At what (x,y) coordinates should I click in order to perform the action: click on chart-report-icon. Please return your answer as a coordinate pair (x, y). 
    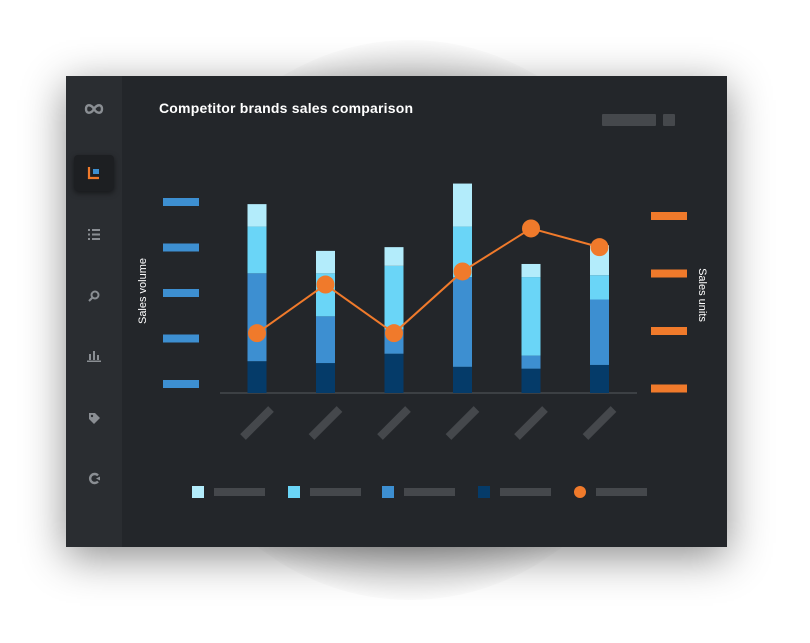
    Looking at the image, I should click on (94, 173).